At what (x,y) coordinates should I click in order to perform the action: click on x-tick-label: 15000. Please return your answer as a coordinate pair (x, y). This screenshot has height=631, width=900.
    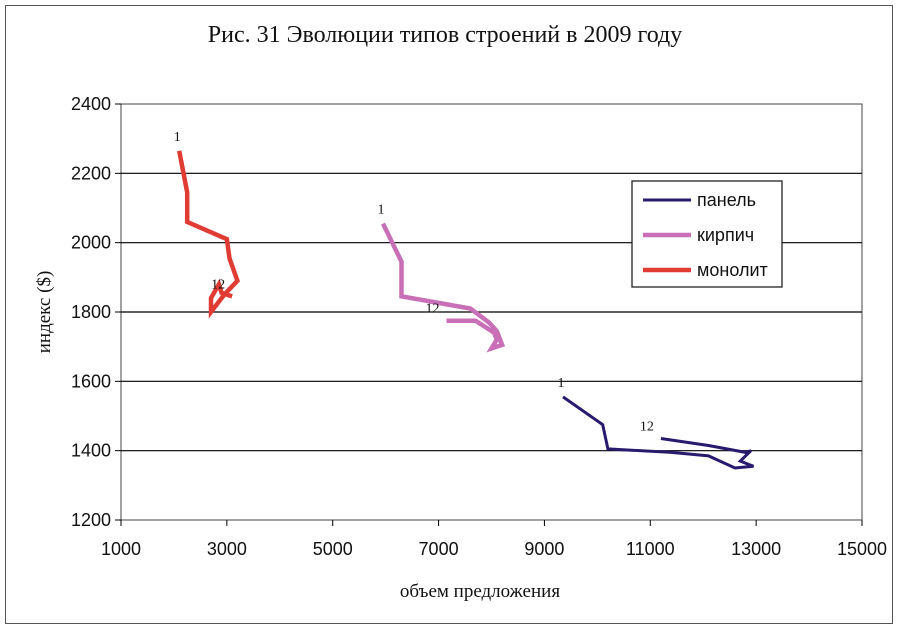
    Looking at the image, I should click on (862, 549).